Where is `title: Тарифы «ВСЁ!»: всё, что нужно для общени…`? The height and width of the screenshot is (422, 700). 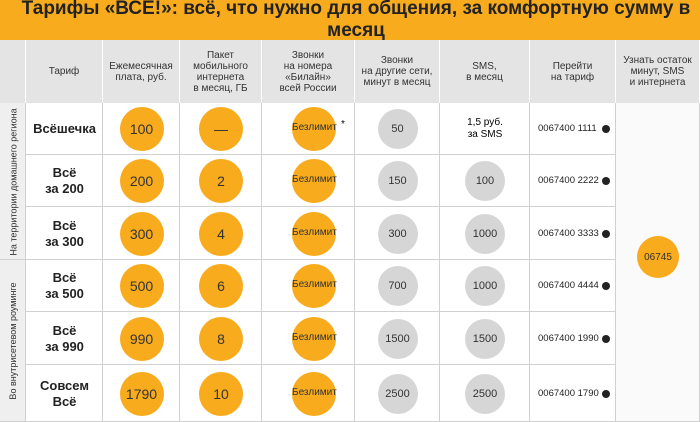 title: Тарифы «ВСЁ!»: всё, что нужно для общени… is located at coordinates (350, 20).